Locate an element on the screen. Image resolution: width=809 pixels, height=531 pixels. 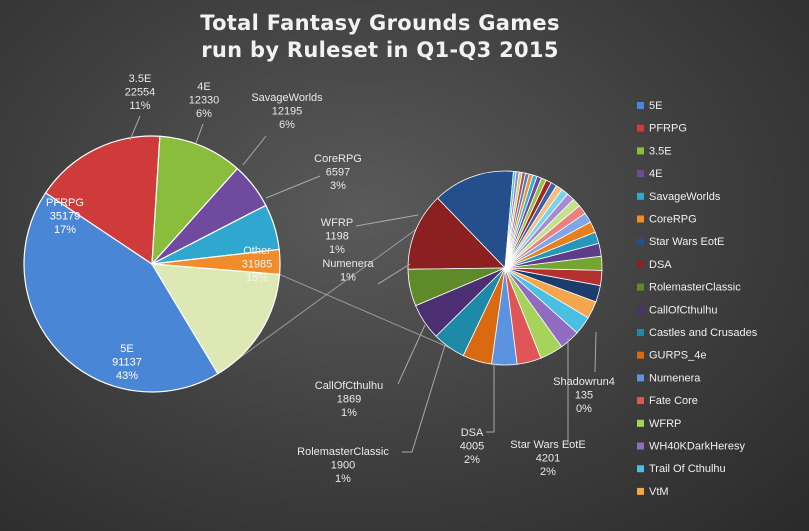
leader-savageworlds is located at coordinates (254, 150).